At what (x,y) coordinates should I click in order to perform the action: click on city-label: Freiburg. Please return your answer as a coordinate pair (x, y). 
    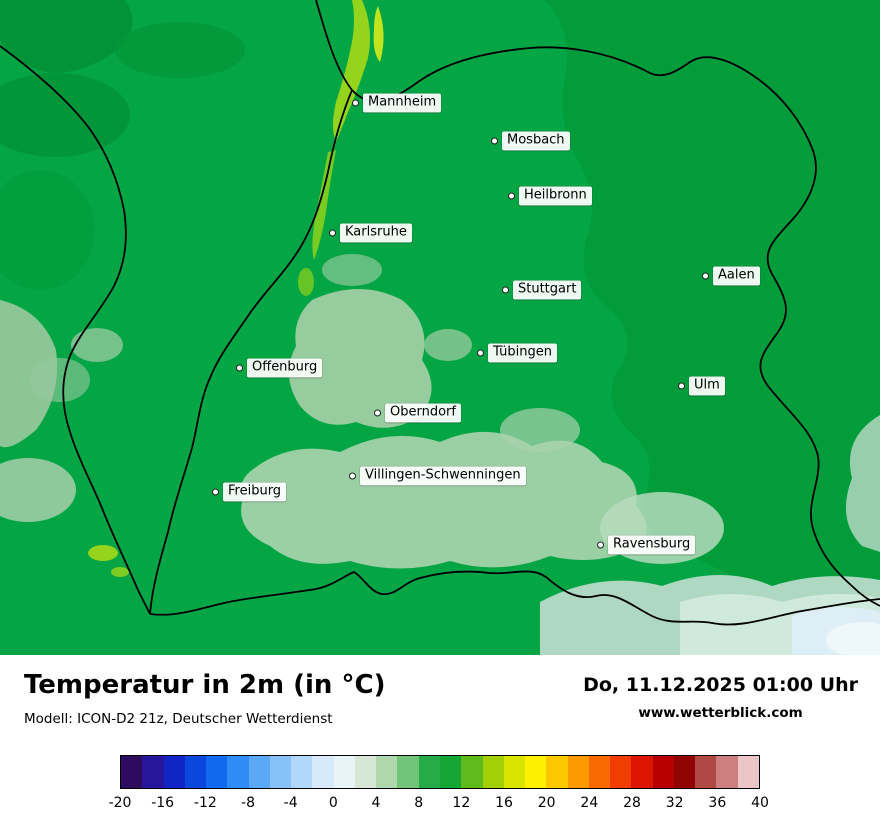
    Looking at the image, I should click on (255, 492).